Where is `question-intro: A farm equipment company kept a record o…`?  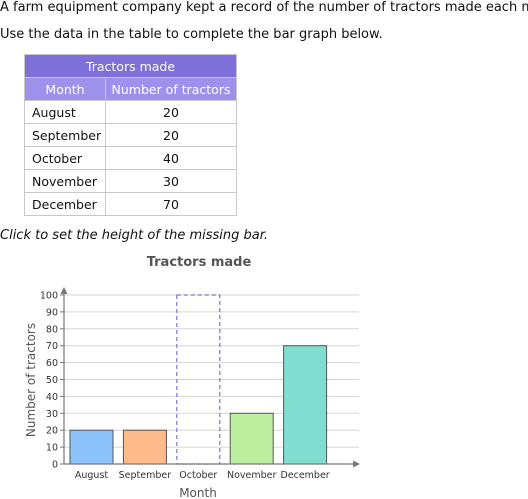
question-intro: A farm equipment company kept a record o… is located at coordinates (264, 7).